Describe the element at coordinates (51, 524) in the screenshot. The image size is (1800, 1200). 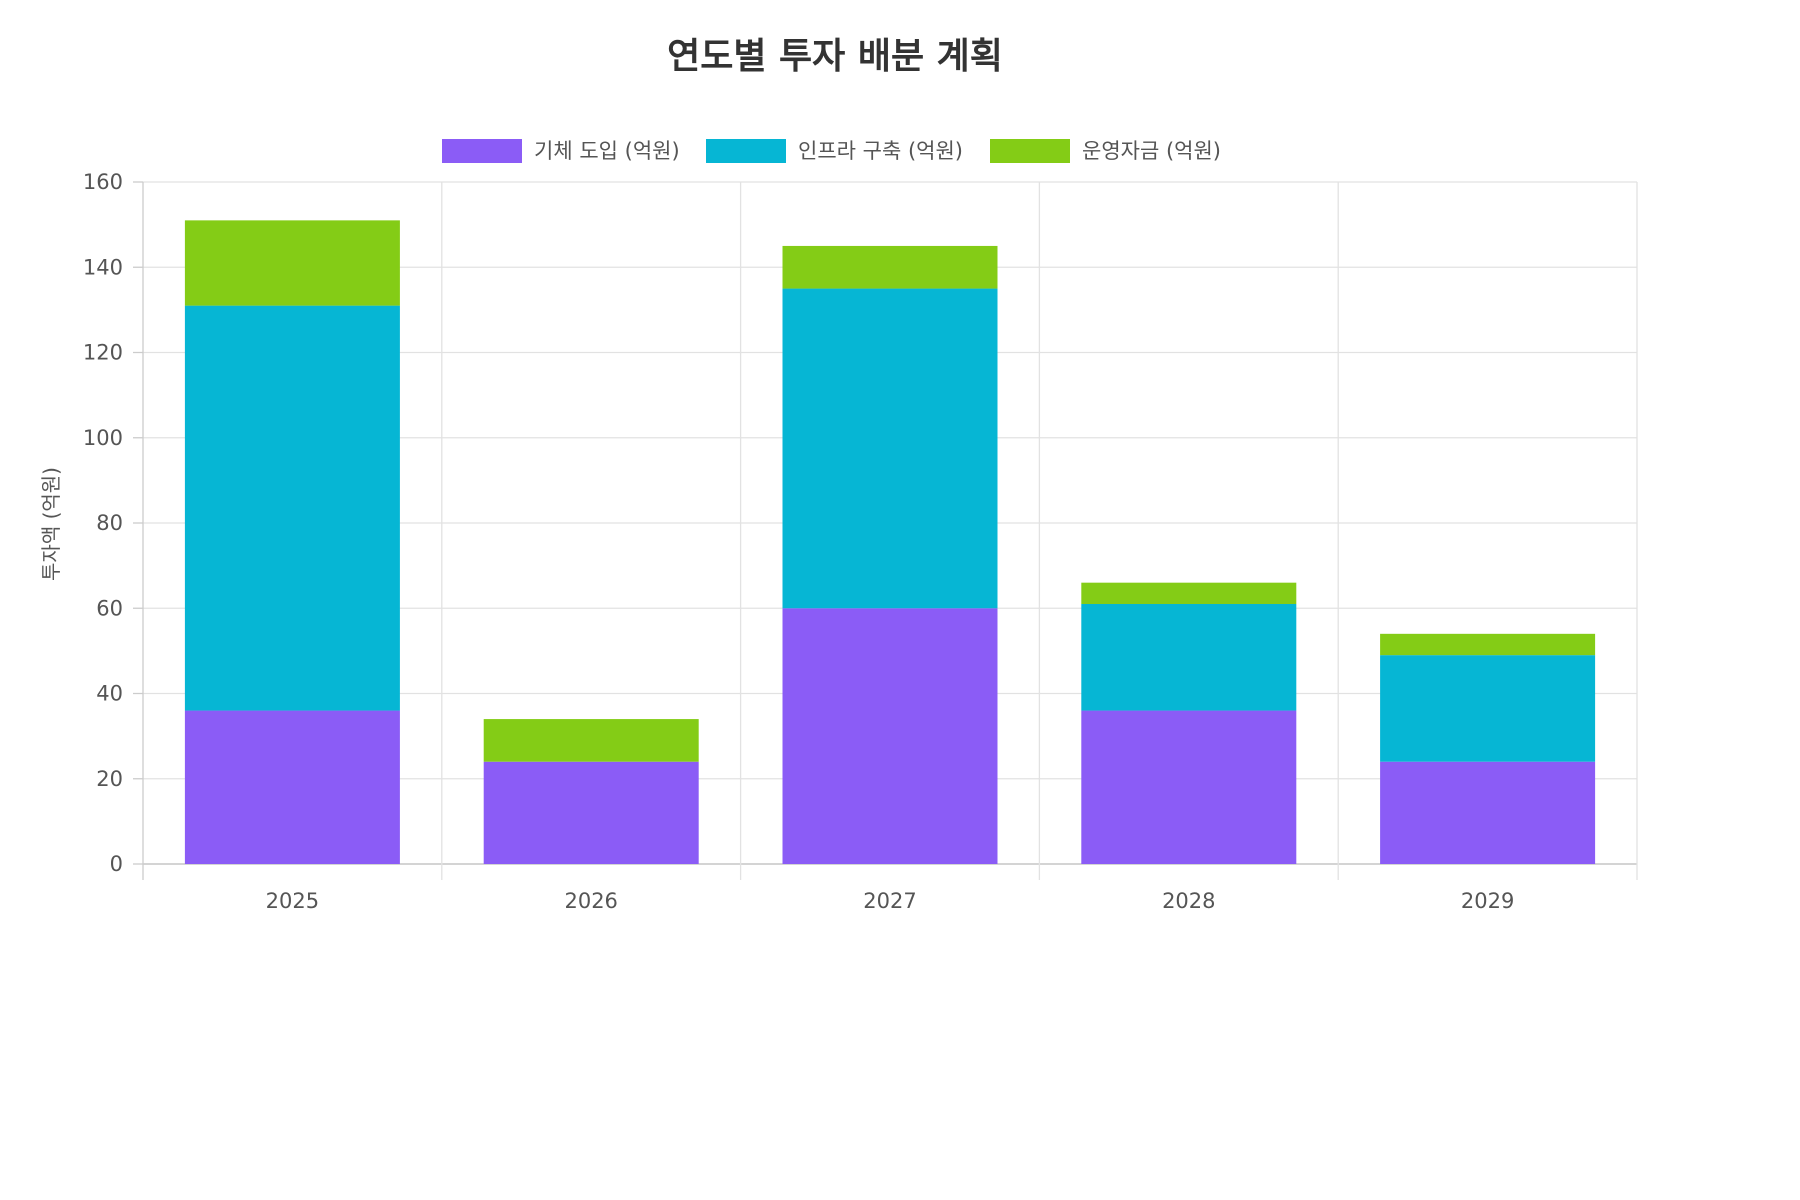
I see `y-axis-title: 투자액 (억원)` at that location.